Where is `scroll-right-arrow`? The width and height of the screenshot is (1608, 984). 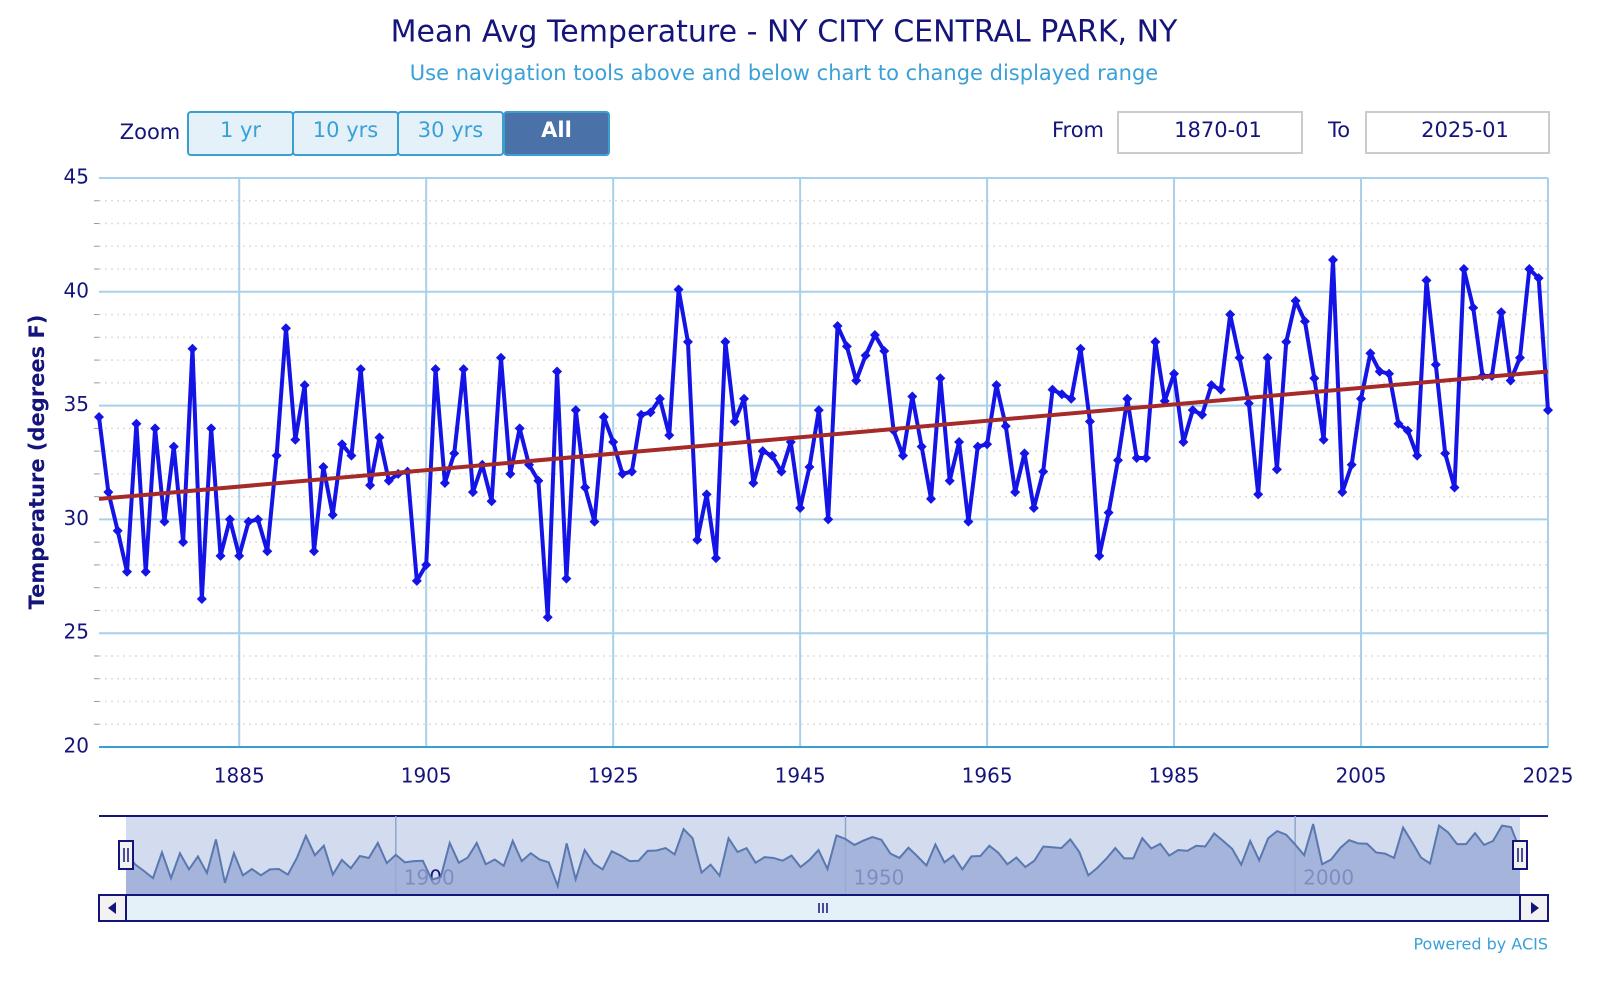 scroll-right-arrow is located at coordinates (1535, 908).